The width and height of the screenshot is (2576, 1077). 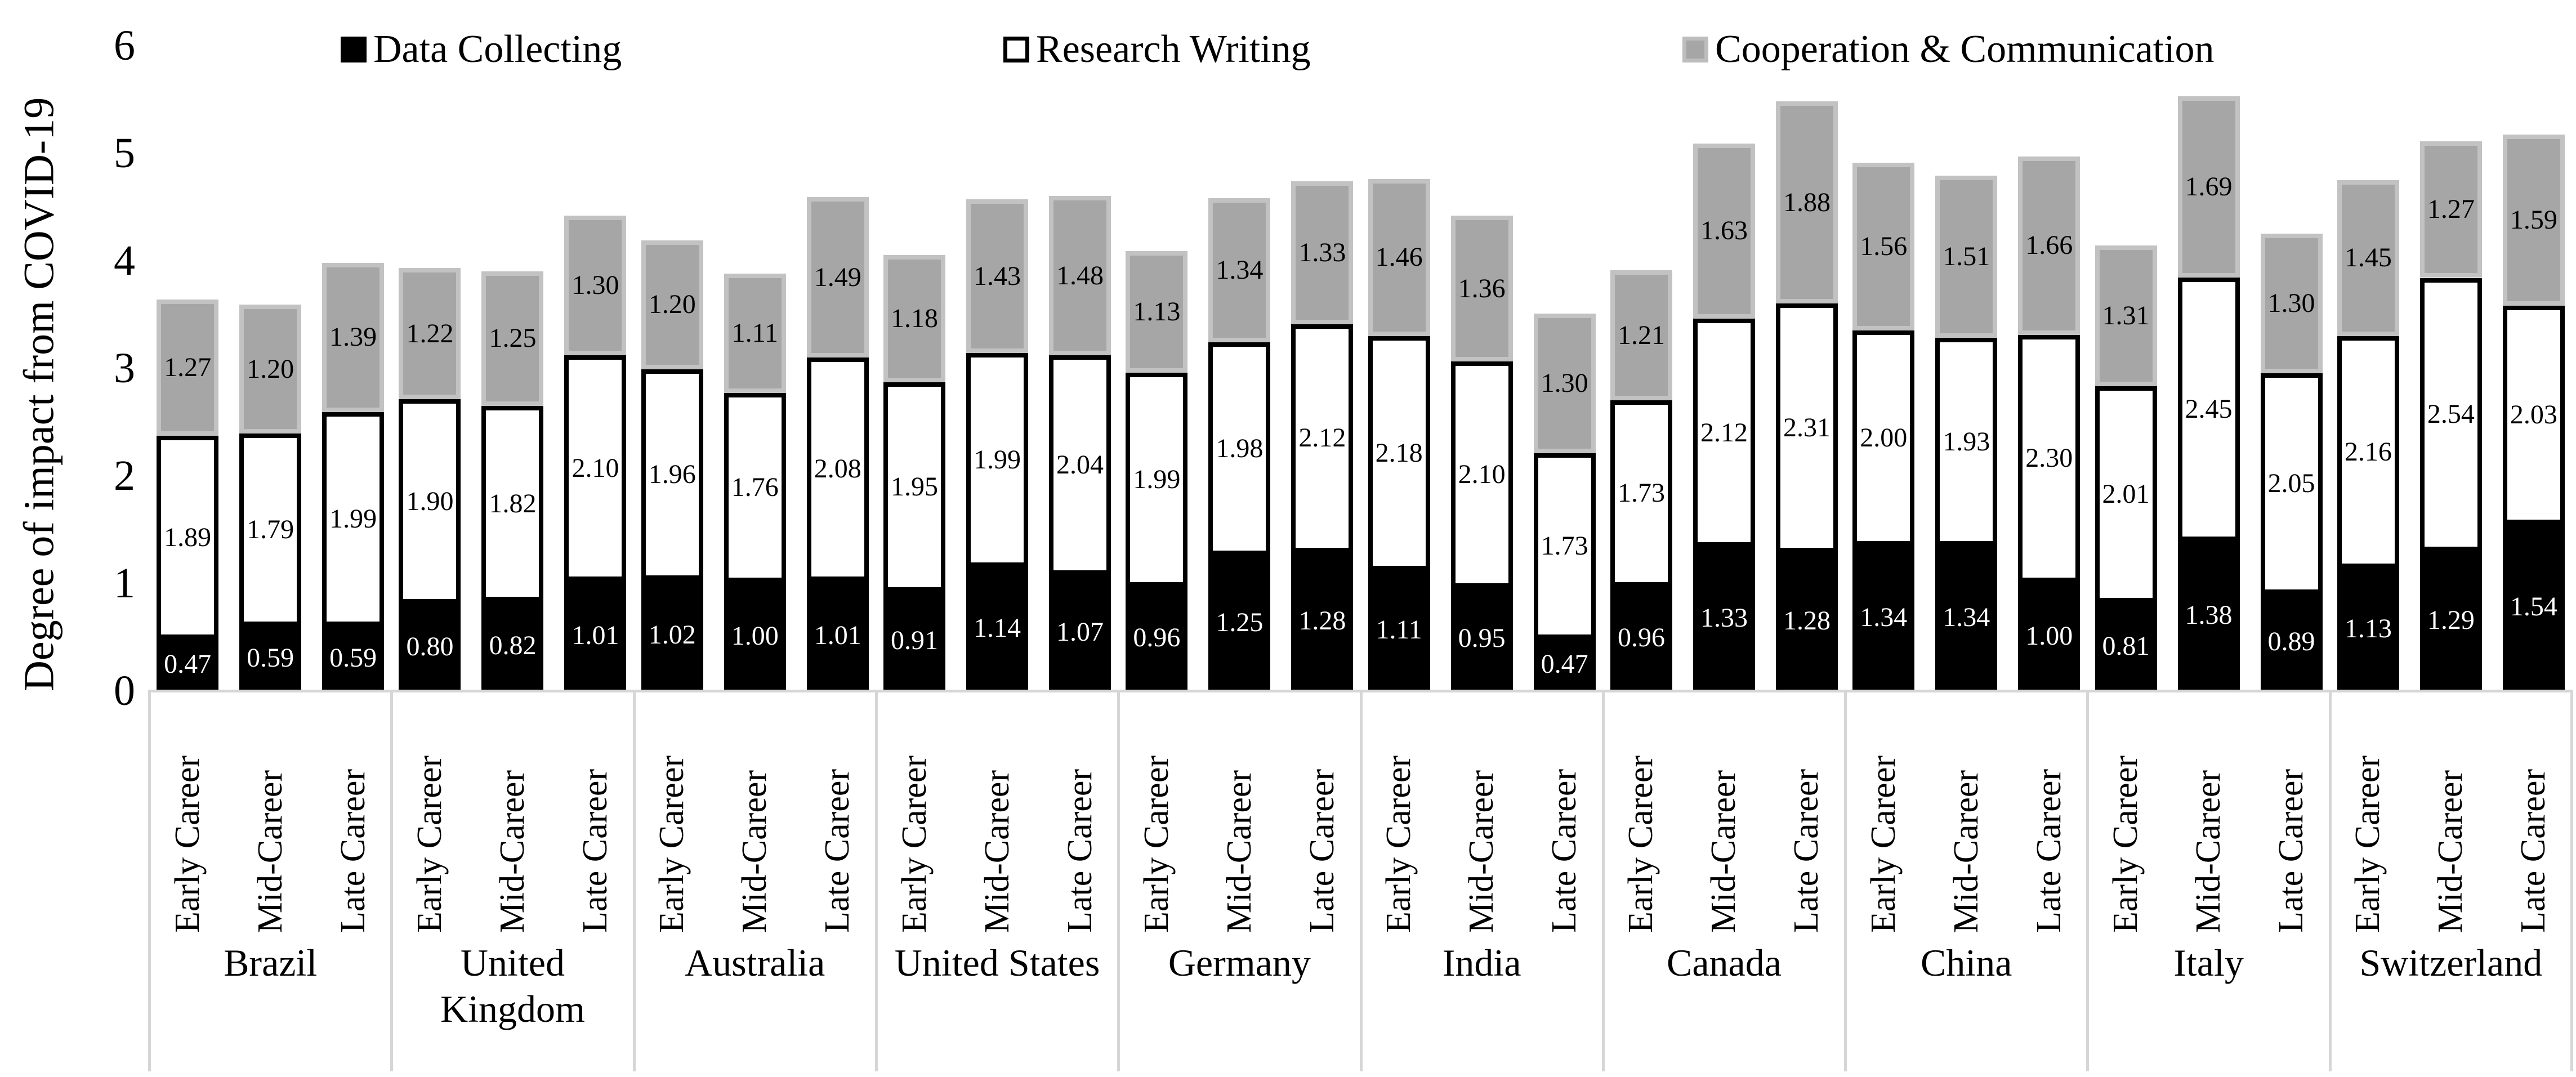 I want to click on bar-canada-mid-career: 1.33 2.12 1.63, so click(x=1724, y=416).